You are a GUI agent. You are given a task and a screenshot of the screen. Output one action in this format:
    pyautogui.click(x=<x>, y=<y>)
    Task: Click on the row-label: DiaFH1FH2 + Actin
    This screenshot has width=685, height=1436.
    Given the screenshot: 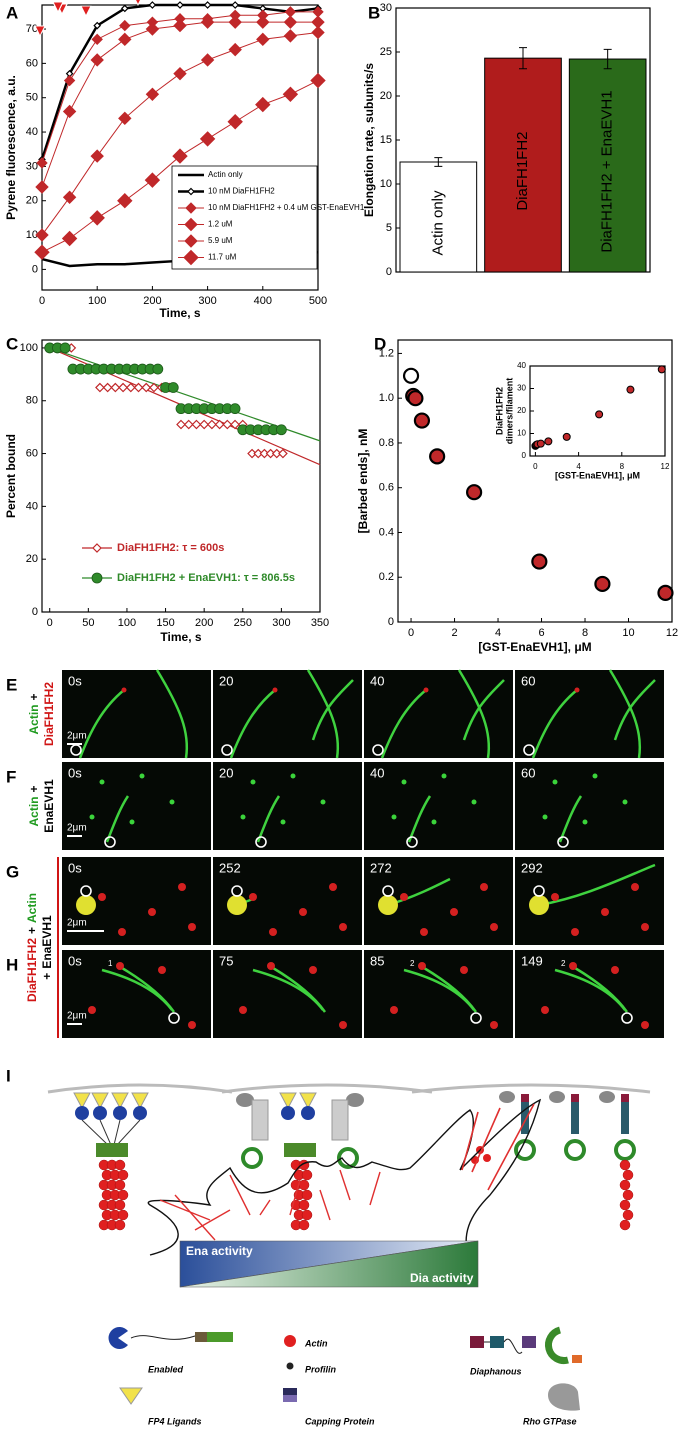 What is the action you would take?
    pyautogui.click(x=32, y=947)
    